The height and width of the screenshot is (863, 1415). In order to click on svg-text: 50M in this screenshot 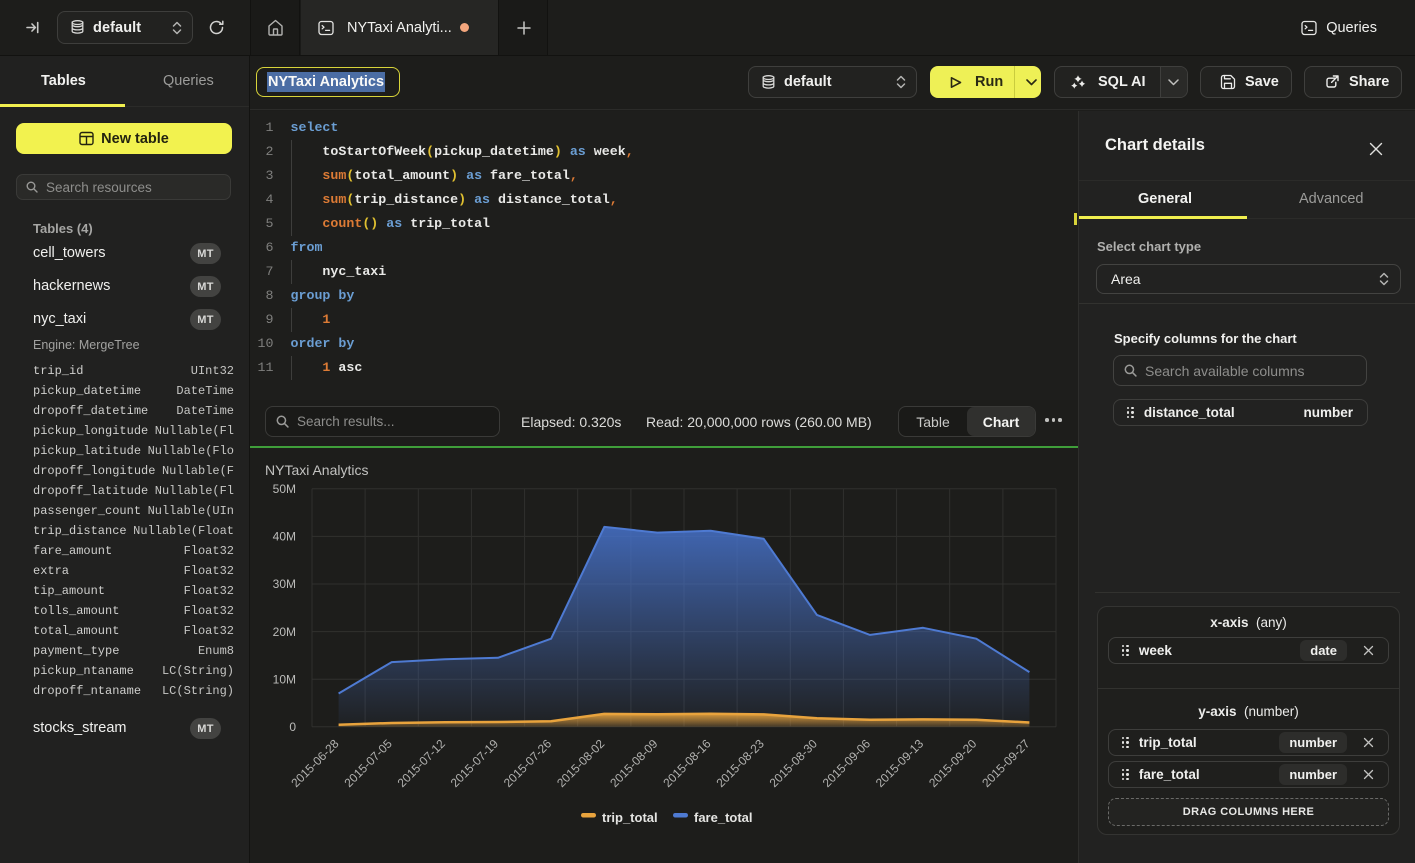, I will do `click(284, 489)`.